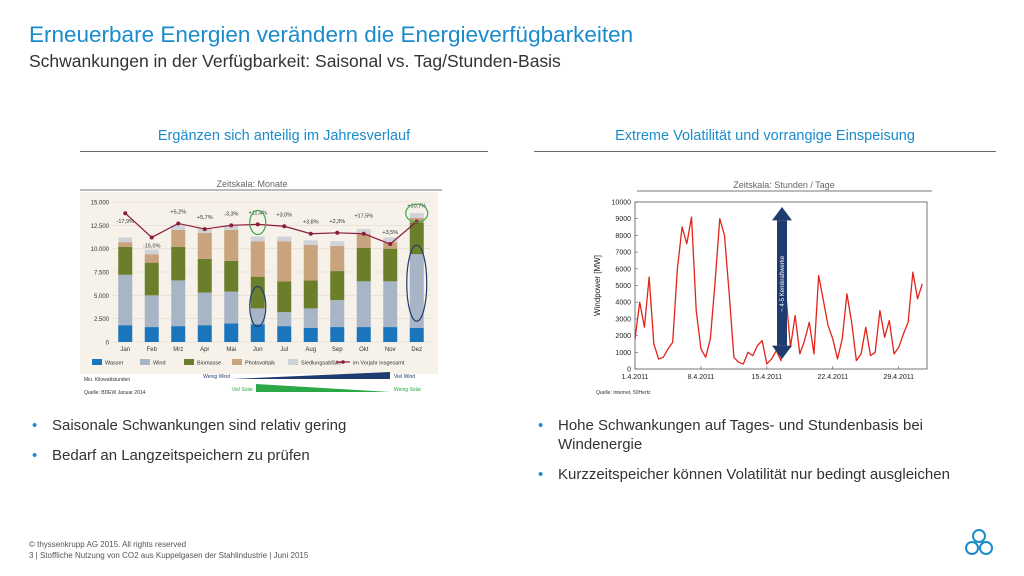  I want to click on chart1-solar-high-label: Viel Solar, so click(243, 390).